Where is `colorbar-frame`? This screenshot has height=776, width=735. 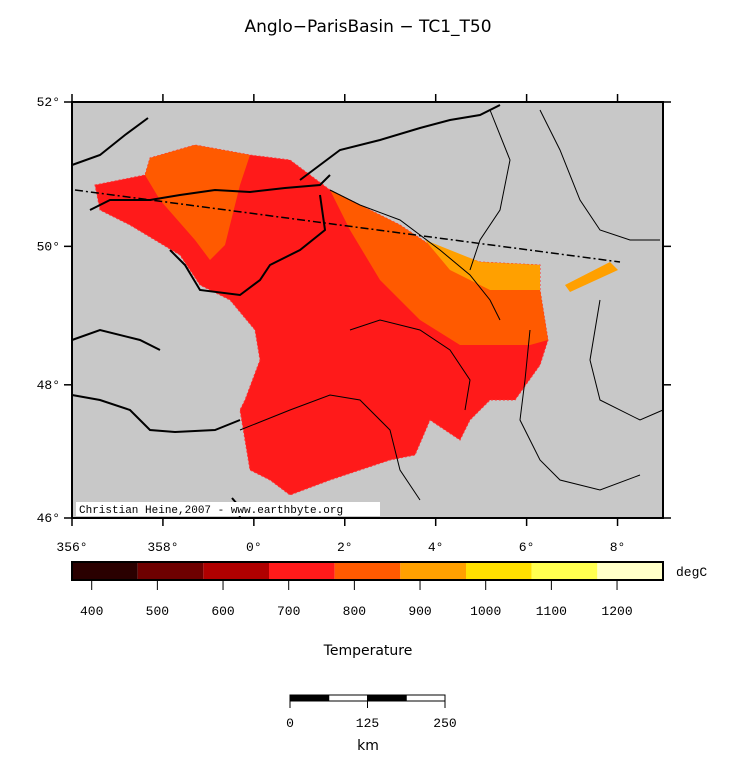
colorbar-frame is located at coordinates (367, 571).